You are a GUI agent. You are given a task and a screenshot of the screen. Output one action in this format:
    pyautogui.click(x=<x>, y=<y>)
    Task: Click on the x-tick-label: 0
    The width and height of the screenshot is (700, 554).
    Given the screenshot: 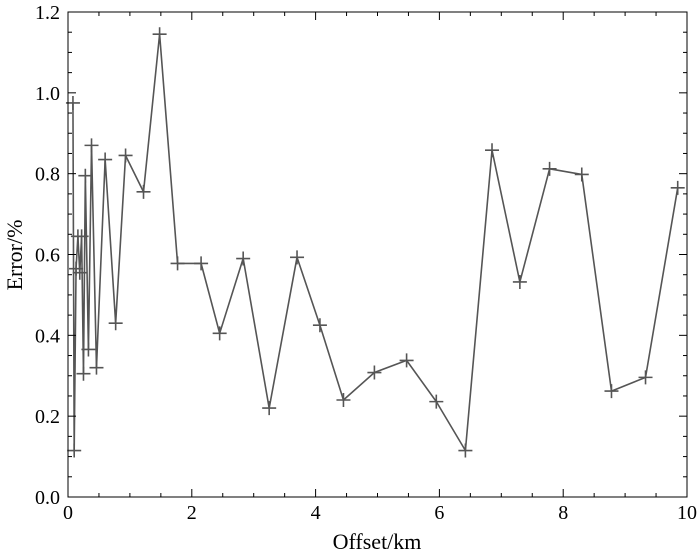 What is the action you would take?
    pyautogui.click(x=68, y=513)
    